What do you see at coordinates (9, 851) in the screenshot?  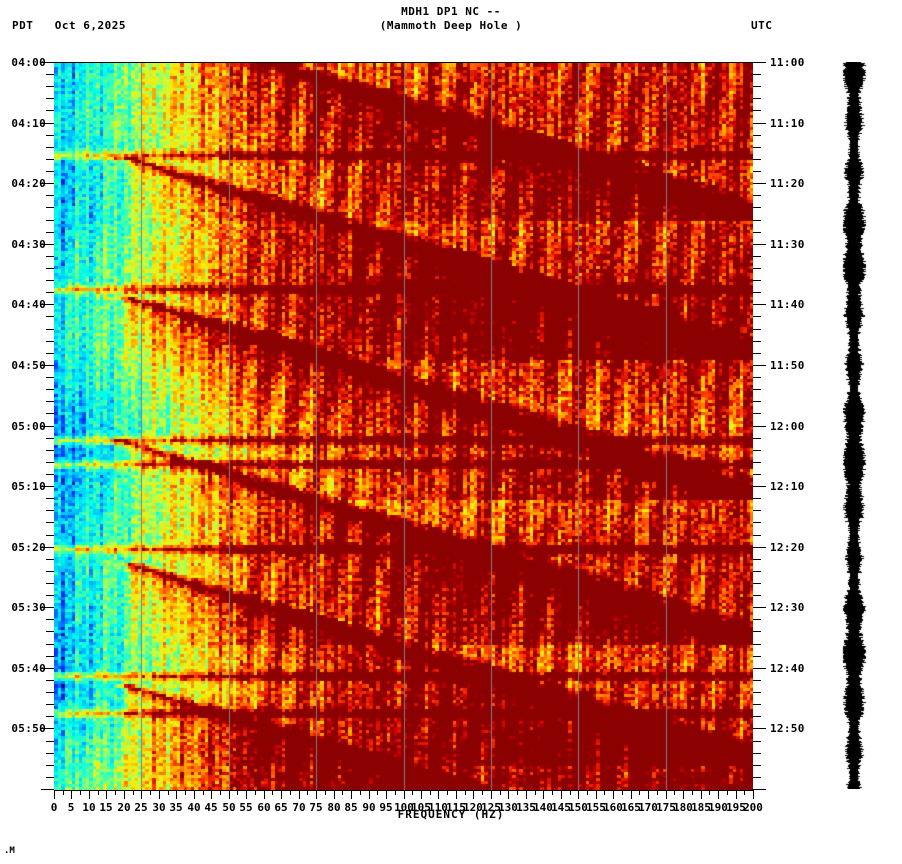 I see `corner-artifact-glyph: .M` at bounding box center [9, 851].